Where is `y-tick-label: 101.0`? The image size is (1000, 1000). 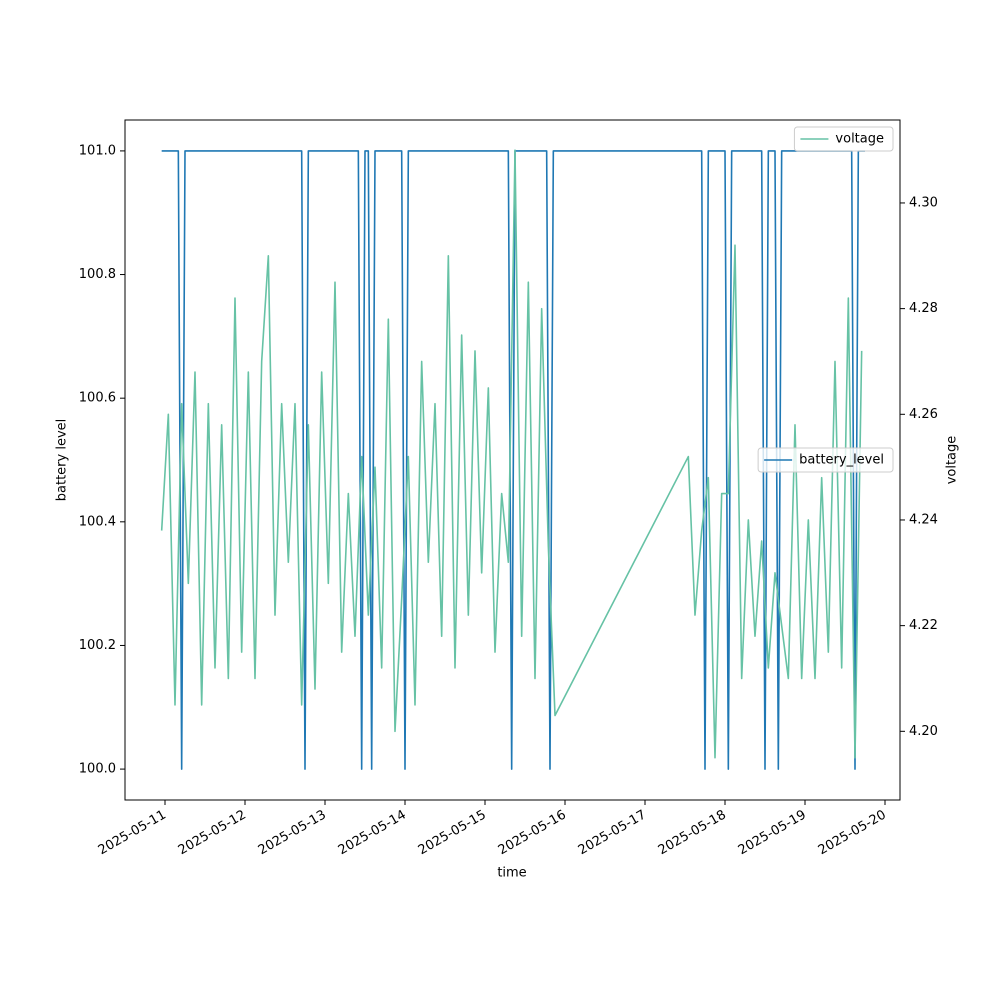
y-tick-label: 101.0 is located at coordinates (97, 150).